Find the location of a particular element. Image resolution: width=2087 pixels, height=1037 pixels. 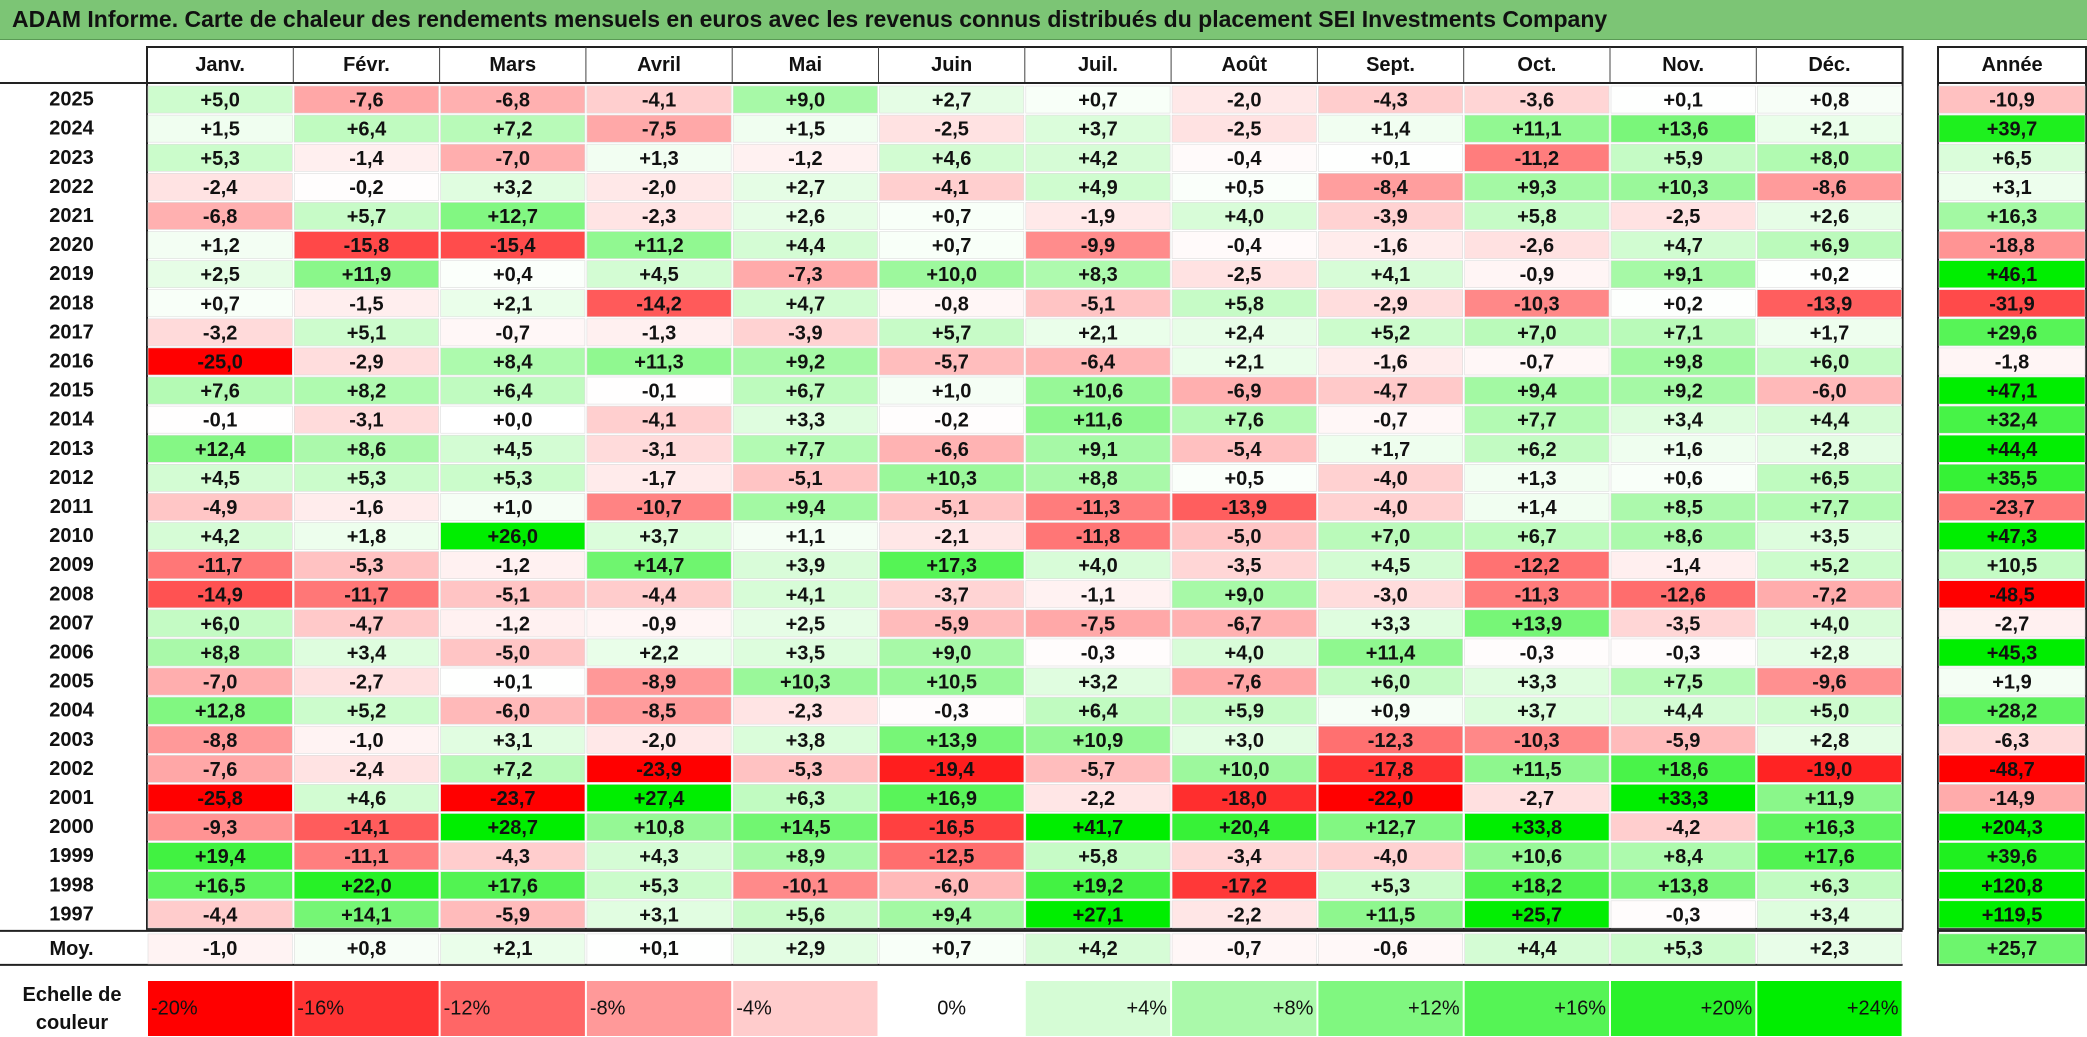

heatmap-cell-value: +2,5 is located at coordinates (805, 624).